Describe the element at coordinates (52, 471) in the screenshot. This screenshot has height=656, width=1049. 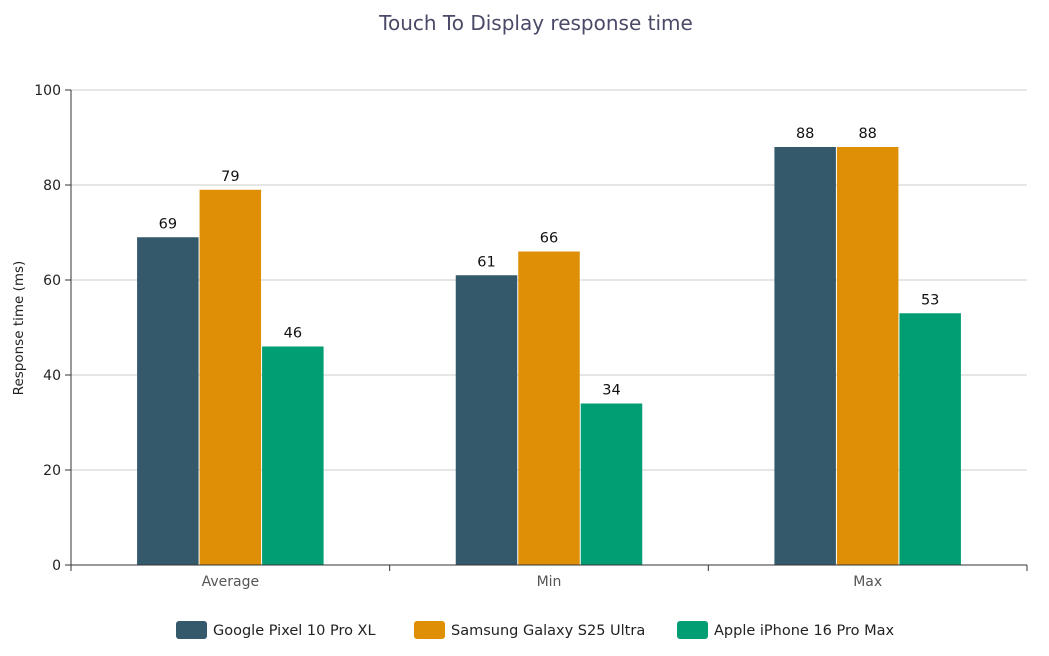
I see `y-tick-label: 20` at that location.